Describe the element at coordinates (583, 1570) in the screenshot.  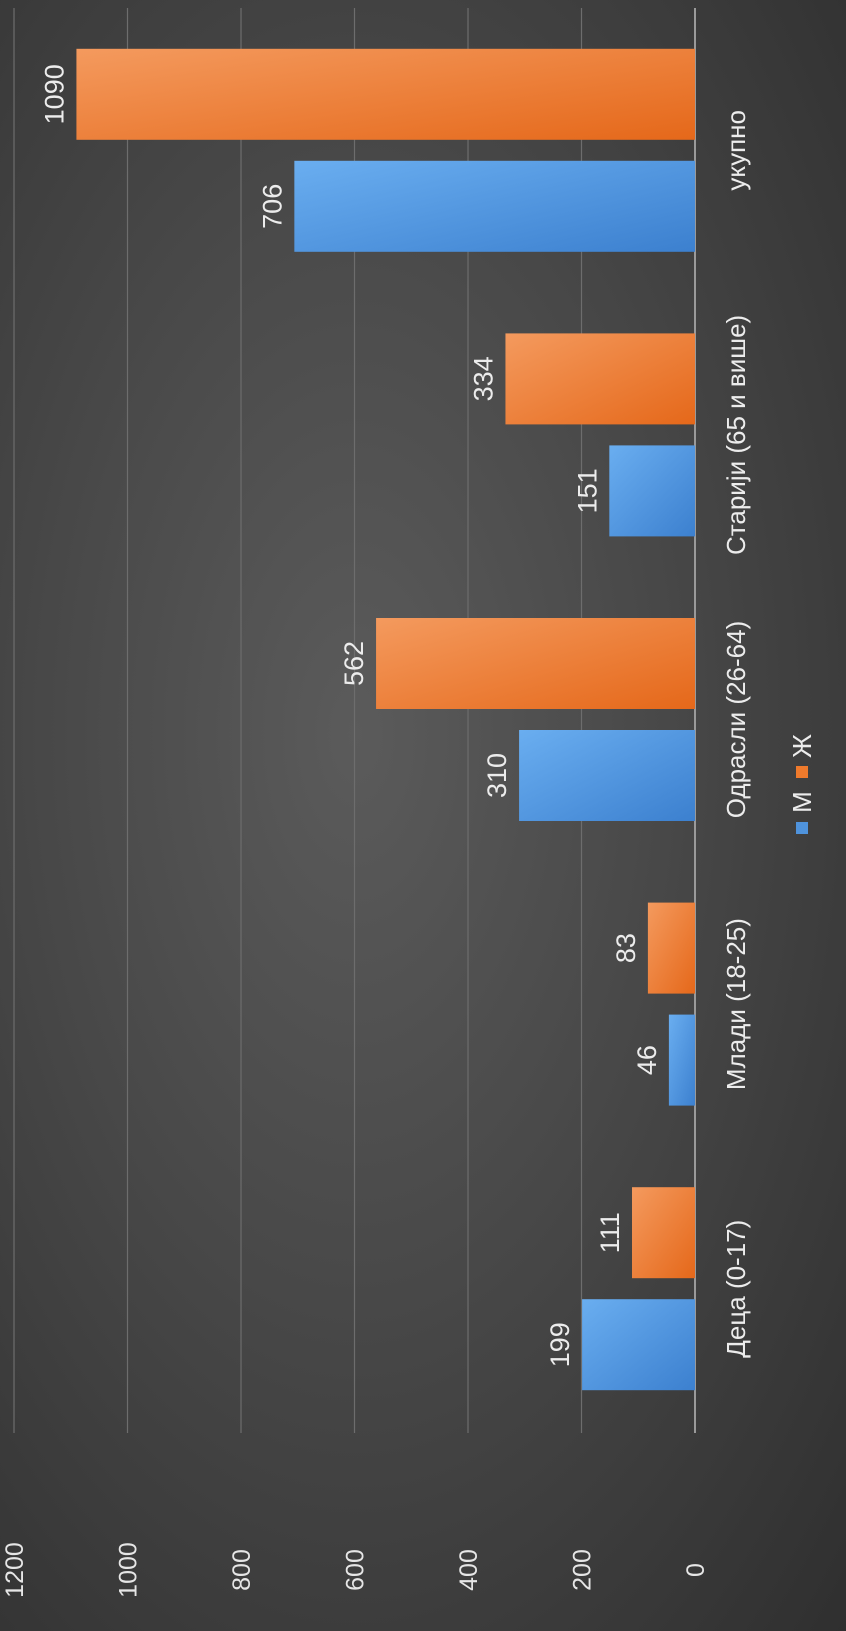
I see `tick-label: 200` at that location.